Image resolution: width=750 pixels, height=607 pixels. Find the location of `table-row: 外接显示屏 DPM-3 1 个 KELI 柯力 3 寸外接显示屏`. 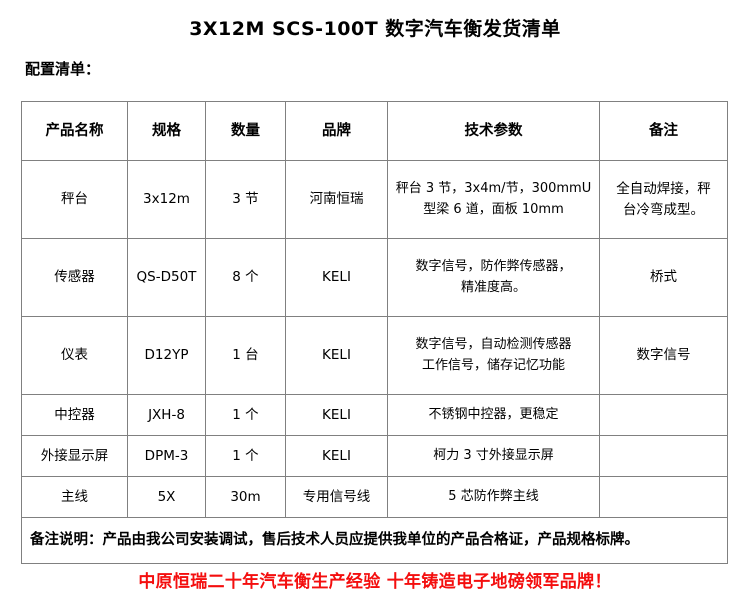

table-row: 外接显示屏 DPM-3 1 个 KELI 柯力 3 寸外接显示屏 is located at coordinates (374, 456).